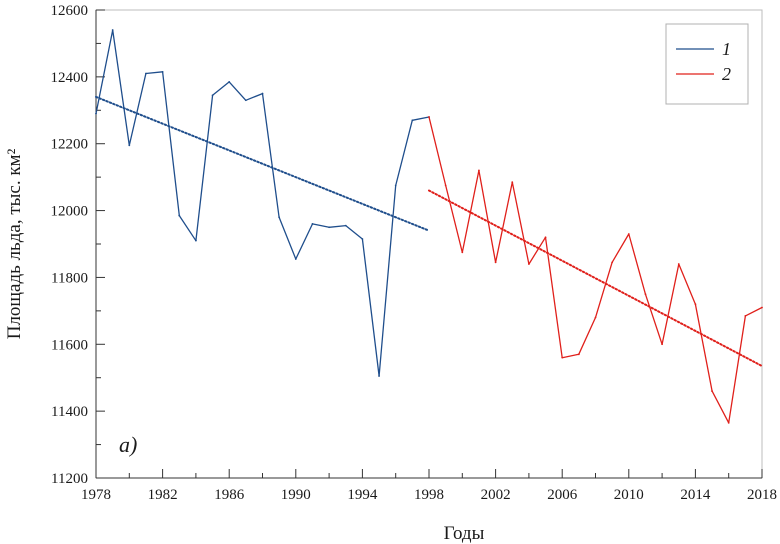 The width and height of the screenshot is (780, 544). What do you see at coordinates (362, 495) in the screenshot?
I see `x-tick-label: 1994` at bounding box center [362, 495].